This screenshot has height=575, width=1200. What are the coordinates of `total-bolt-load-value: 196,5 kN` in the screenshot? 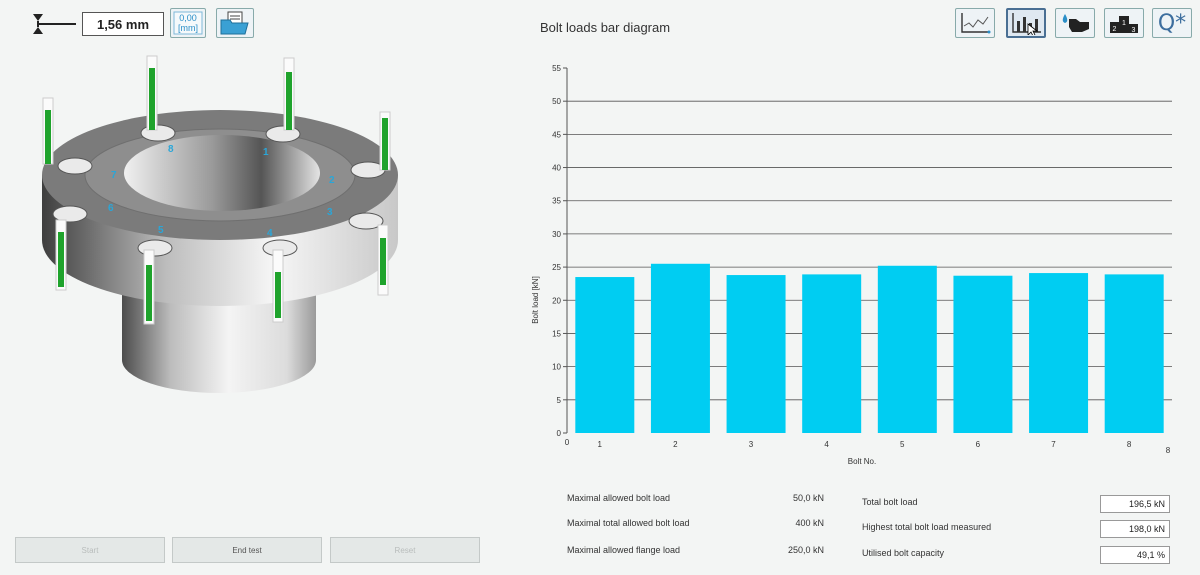 It's located at (1135, 504).